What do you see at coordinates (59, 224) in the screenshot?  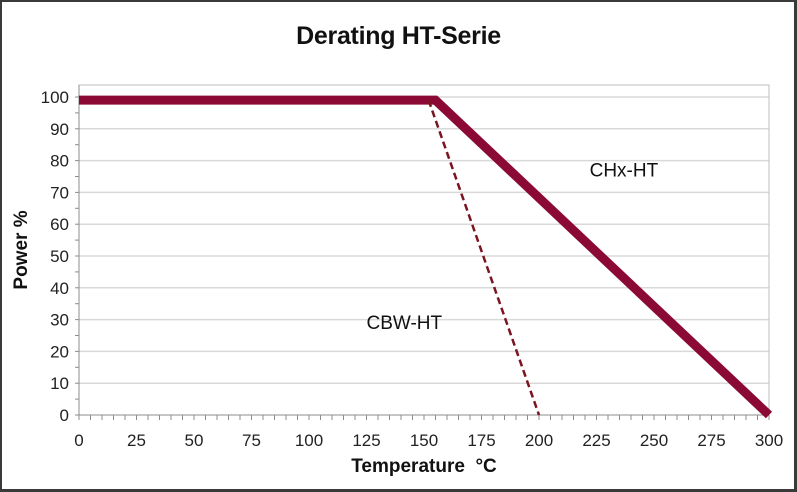 I see `y-tick-label: 60` at bounding box center [59, 224].